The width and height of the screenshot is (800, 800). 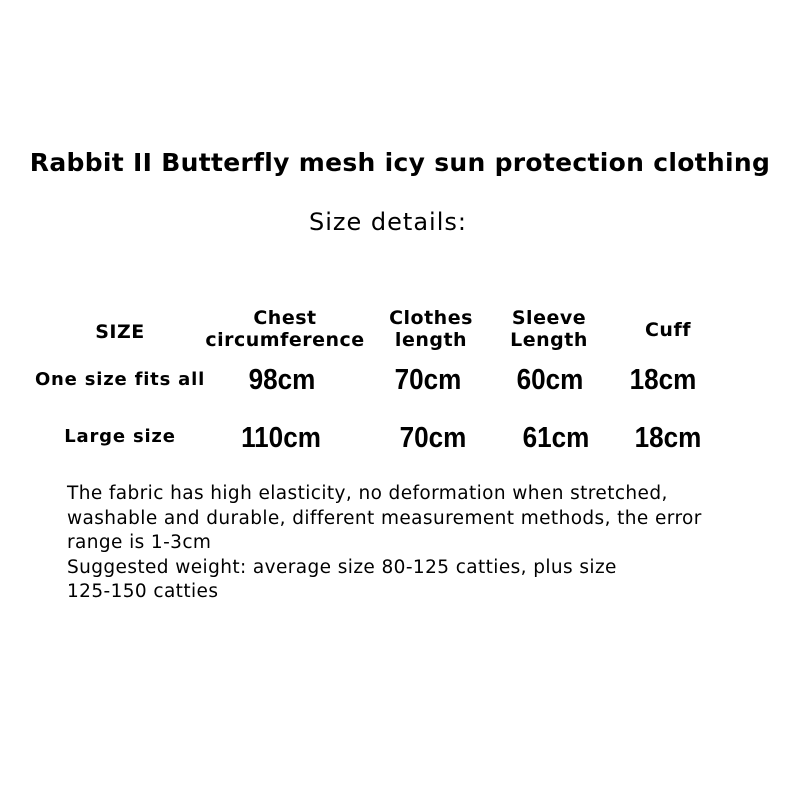 What do you see at coordinates (120, 332) in the screenshot?
I see `header-size: SIZE` at bounding box center [120, 332].